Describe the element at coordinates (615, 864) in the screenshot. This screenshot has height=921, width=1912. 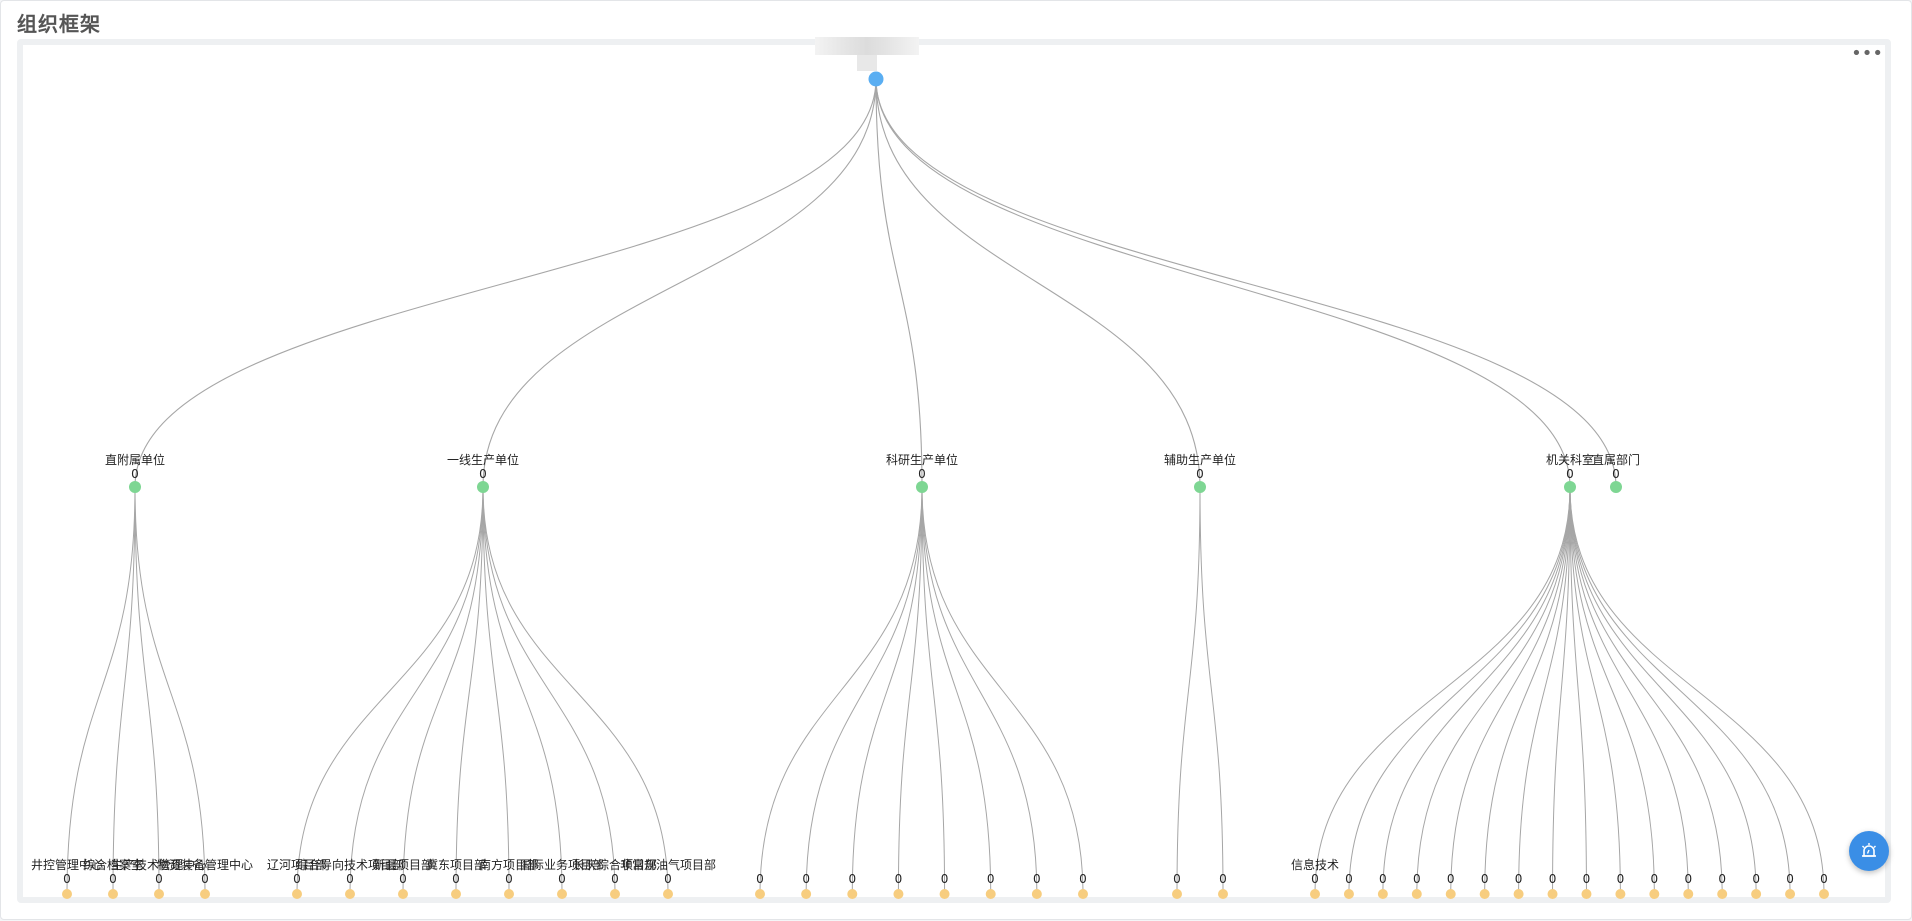
I see `unit-label: 长庆综合项目部` at that location.